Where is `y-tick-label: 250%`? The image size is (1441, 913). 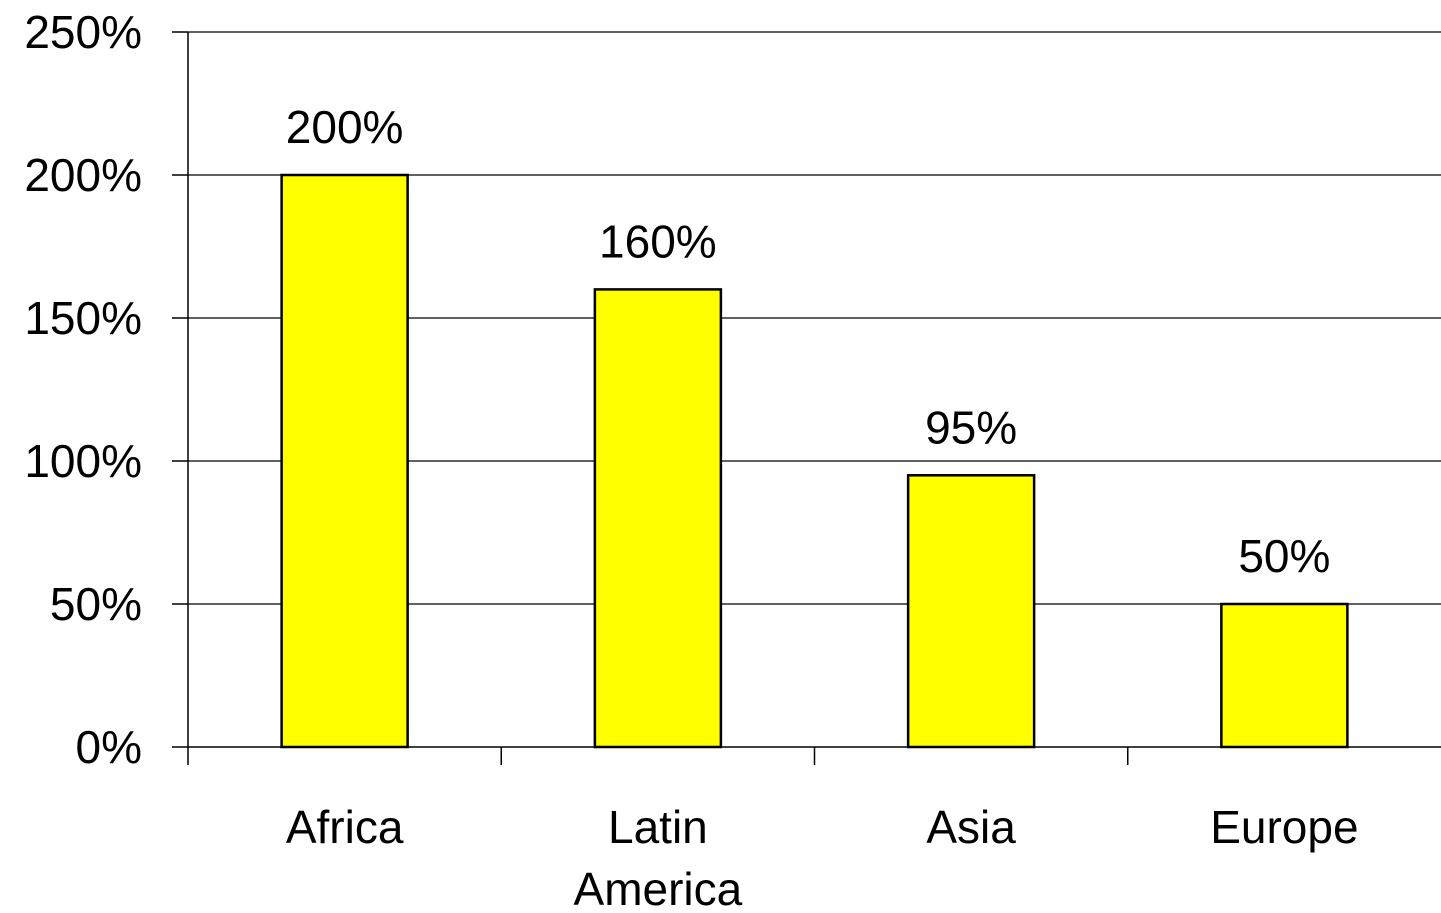 y-tick-label: 250% is located at coordinates (83, 32).